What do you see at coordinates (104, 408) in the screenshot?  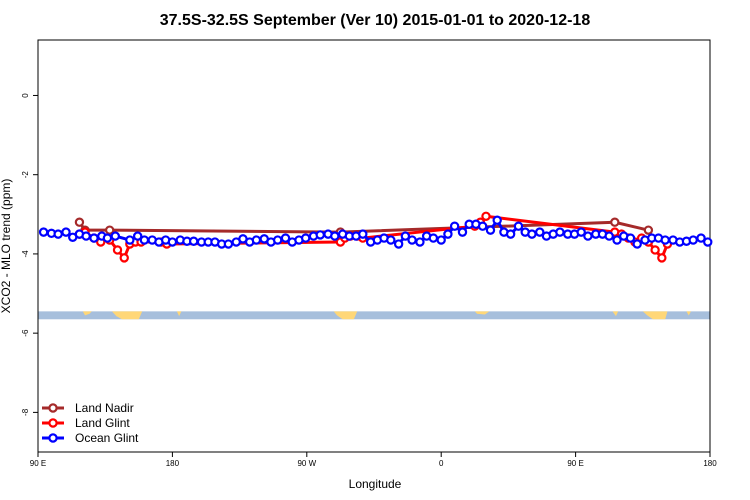 I see `legend-label: Land Nadir` at bounding box center [104, 408].